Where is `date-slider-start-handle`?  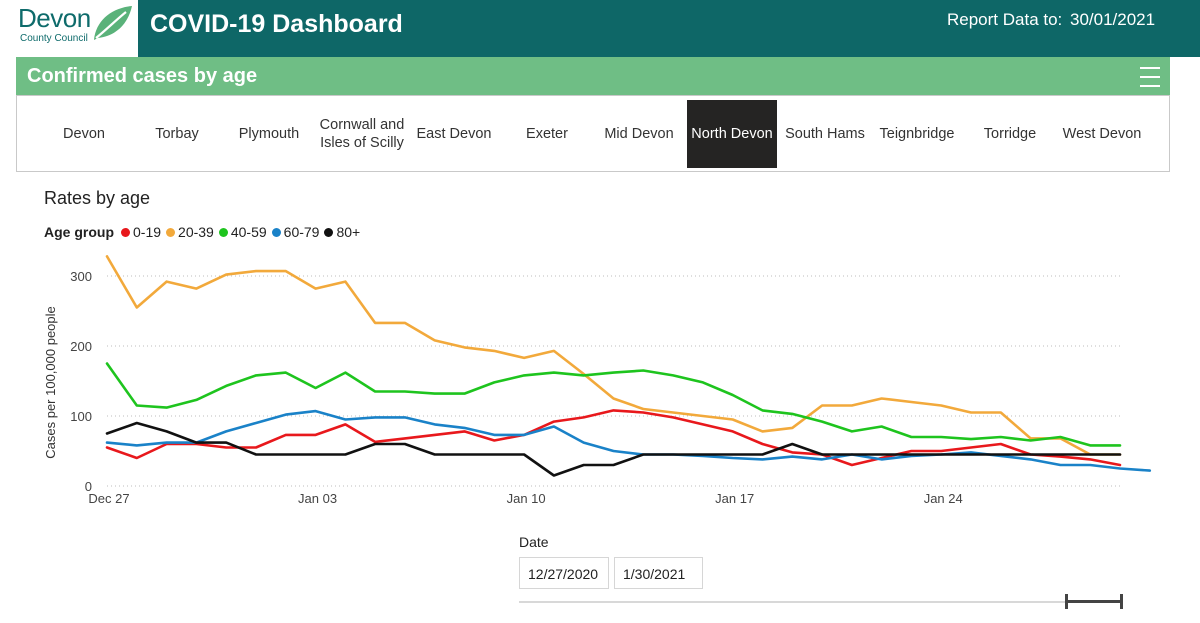 date-slider-start-handle is located at coordinates (1066, 601).